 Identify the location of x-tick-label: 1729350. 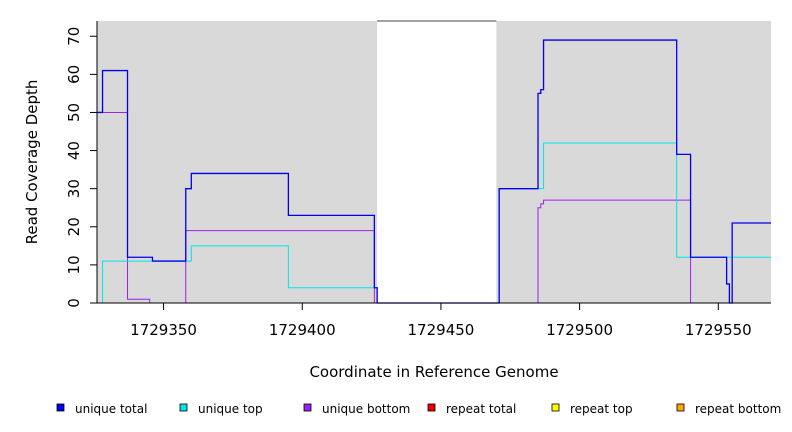
(163, 330).